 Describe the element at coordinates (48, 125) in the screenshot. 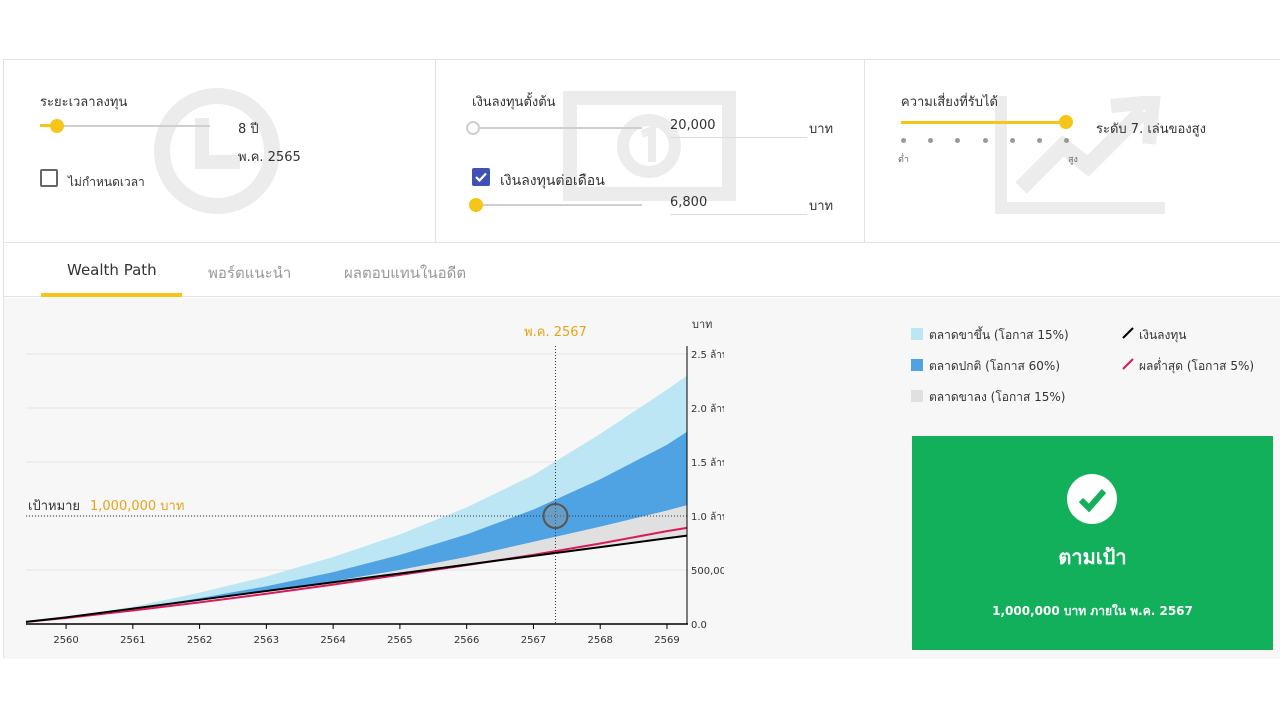

I see `duration-slider-fill` at that location.